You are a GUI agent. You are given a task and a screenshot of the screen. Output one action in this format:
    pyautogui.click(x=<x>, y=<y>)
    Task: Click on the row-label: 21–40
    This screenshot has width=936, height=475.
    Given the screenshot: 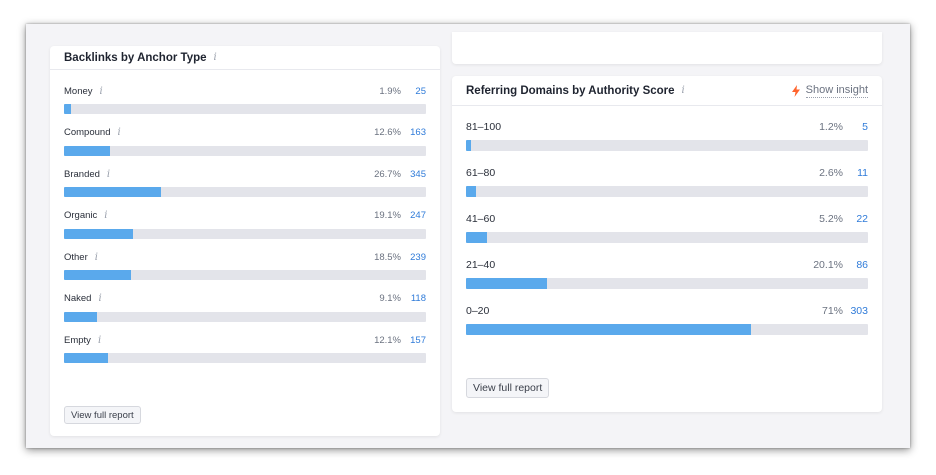 What is the action you would take?
    pyautogui.click(x=481, y=265)
    